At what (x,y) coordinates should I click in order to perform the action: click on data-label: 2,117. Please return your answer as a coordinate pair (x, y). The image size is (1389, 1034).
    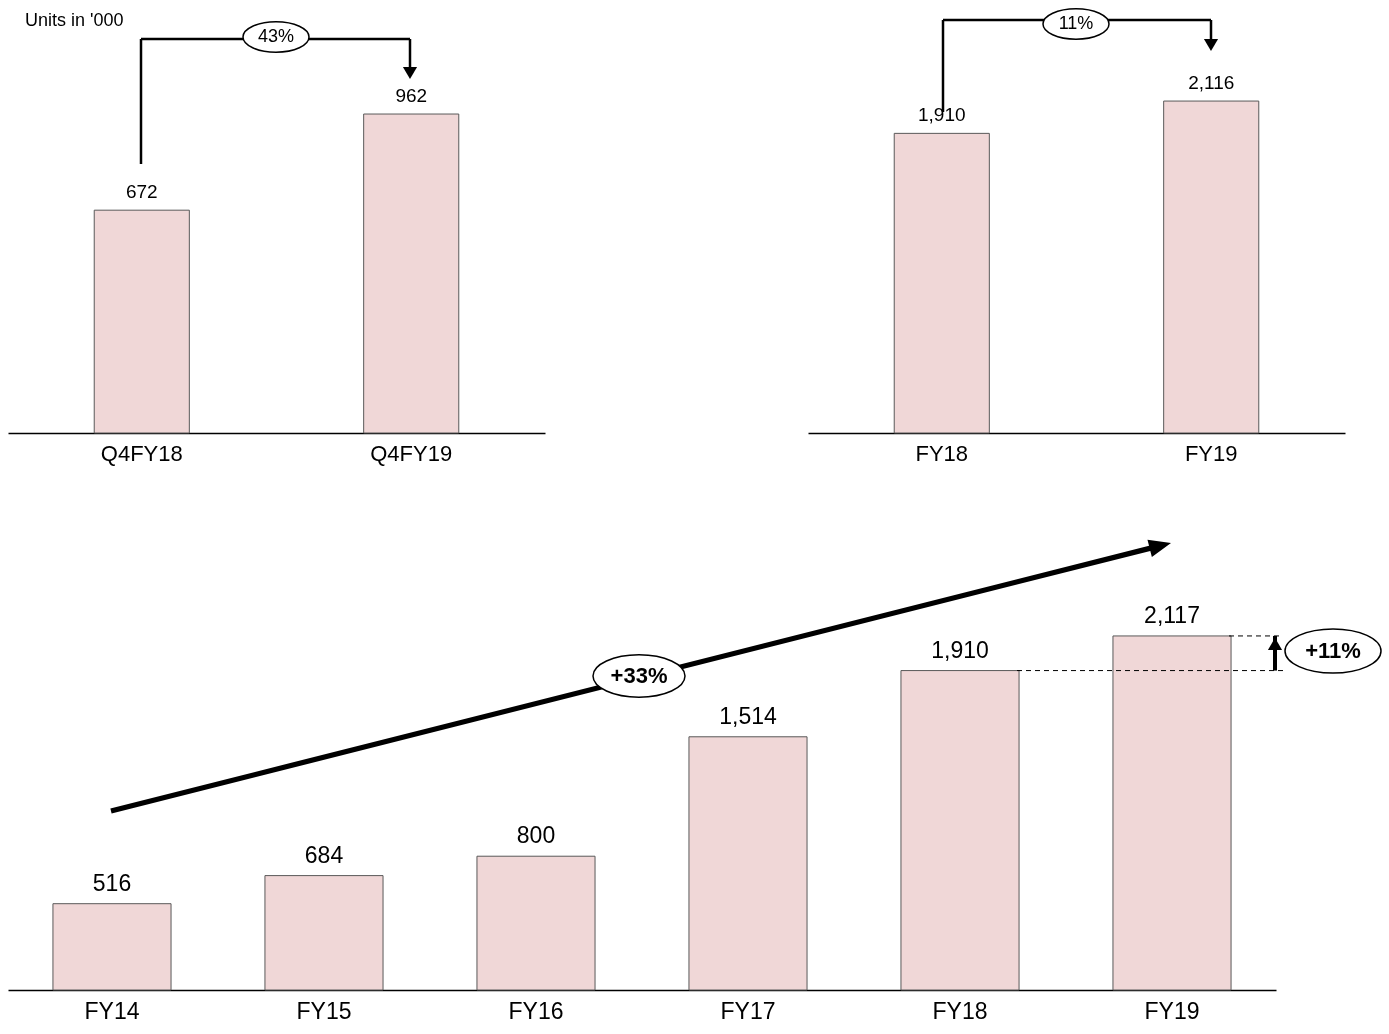
    Looking at the image, I should click on (1172, 614).